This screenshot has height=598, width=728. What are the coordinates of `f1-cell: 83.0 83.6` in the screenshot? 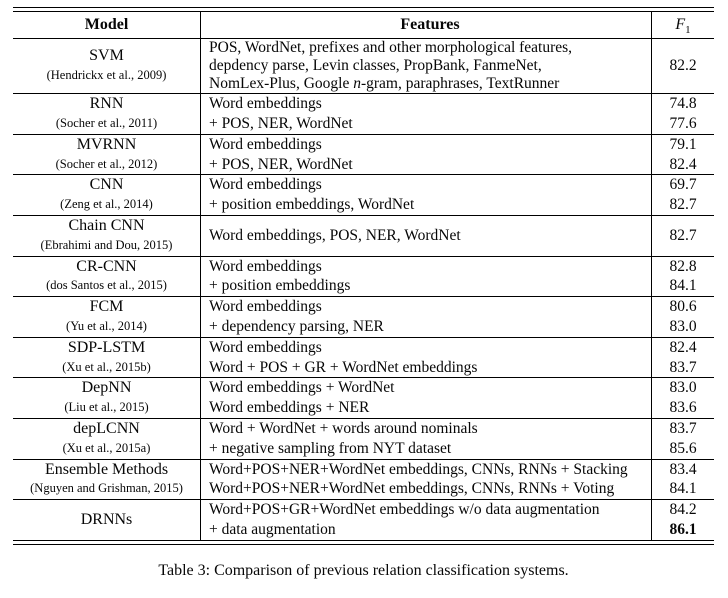 It's located at (682, 398).